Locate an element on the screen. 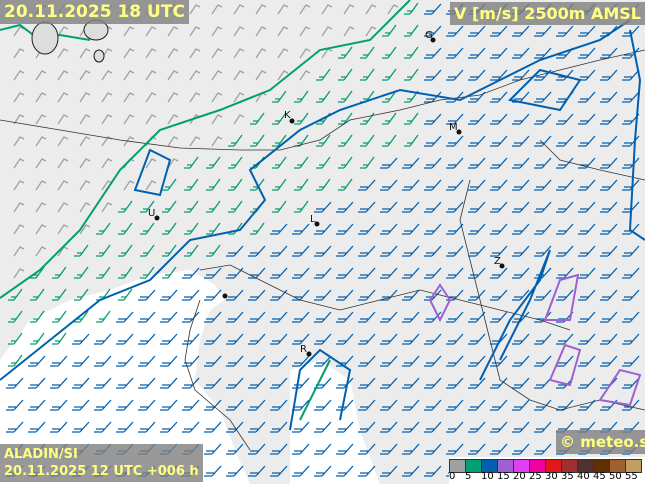 The width and height of the screenshot is (645, 484). legend-swatch is located at coordinates (633, 466).